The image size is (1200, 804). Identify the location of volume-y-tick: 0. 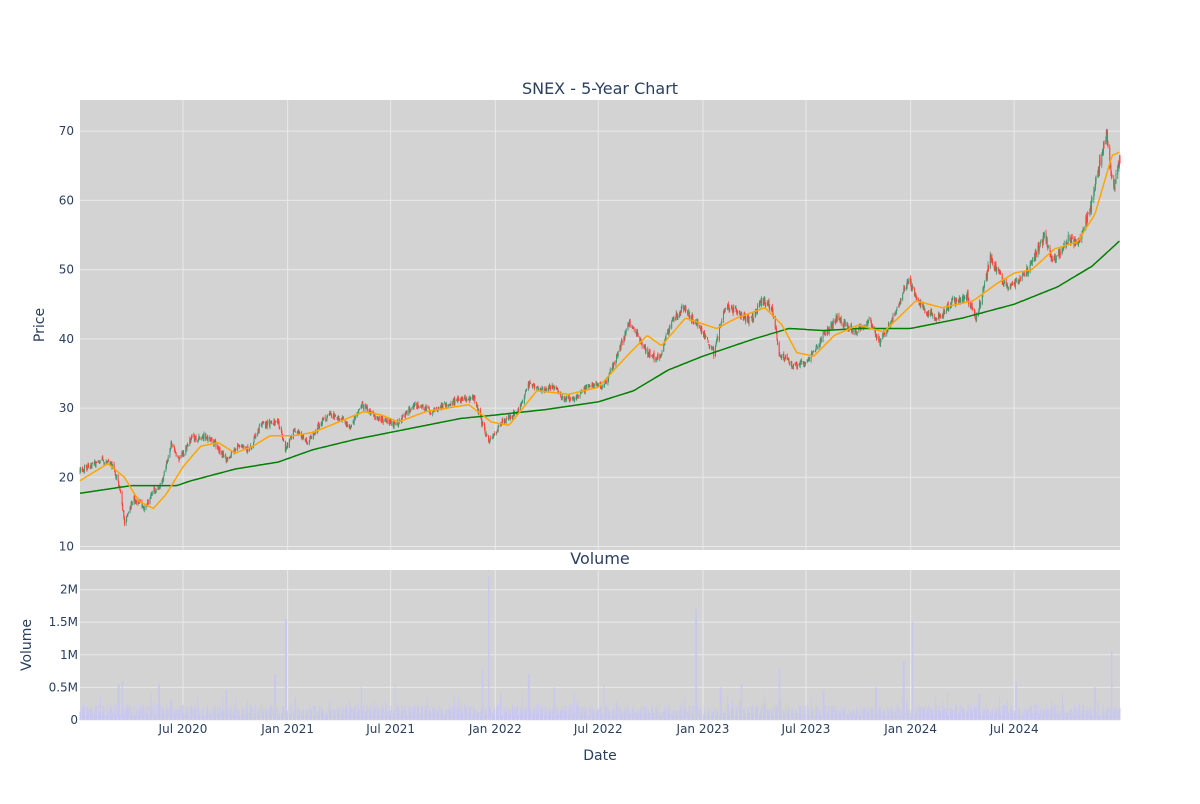
(74, 720).